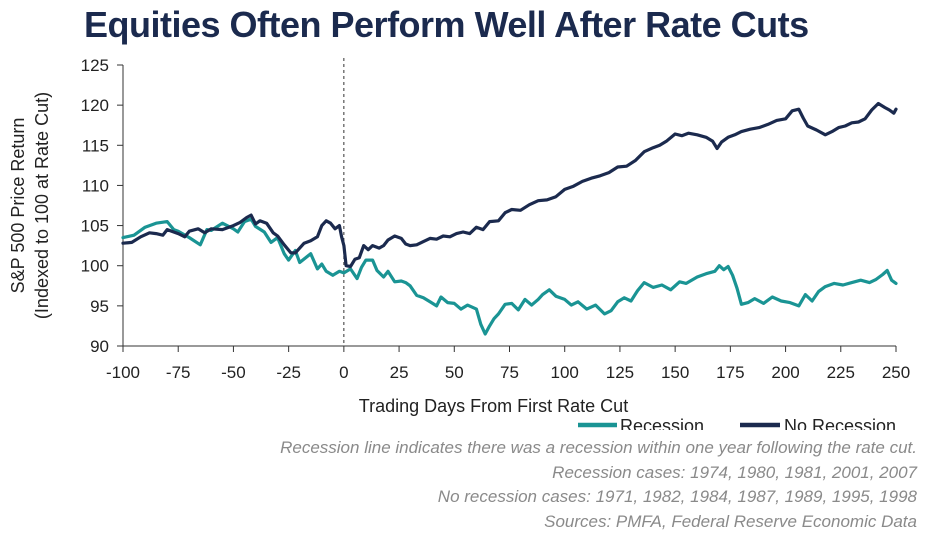 The width and height of the screenshot is (929, 549). I want to click on x-axis-title: Trading Days From First Rate Cut, so click(493, 406).